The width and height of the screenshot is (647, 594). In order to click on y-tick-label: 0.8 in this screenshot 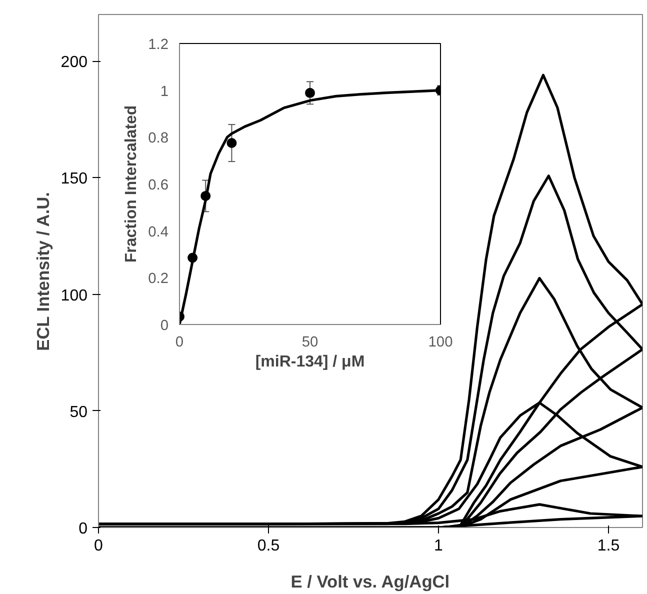, I will do `click(158, 138)`.